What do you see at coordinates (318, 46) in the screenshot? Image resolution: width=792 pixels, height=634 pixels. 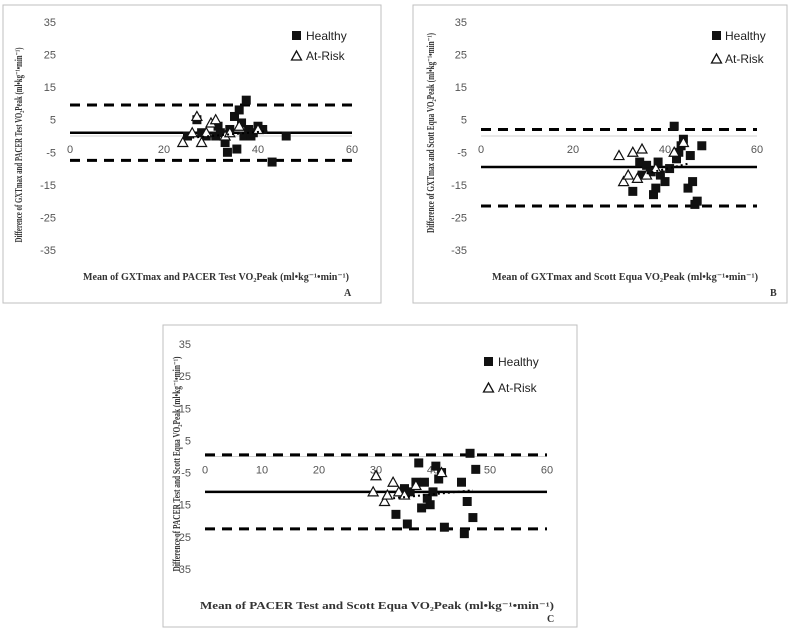 I see `panel-a-legend: Healthy At-Risk` at bounding box center [318, 46].